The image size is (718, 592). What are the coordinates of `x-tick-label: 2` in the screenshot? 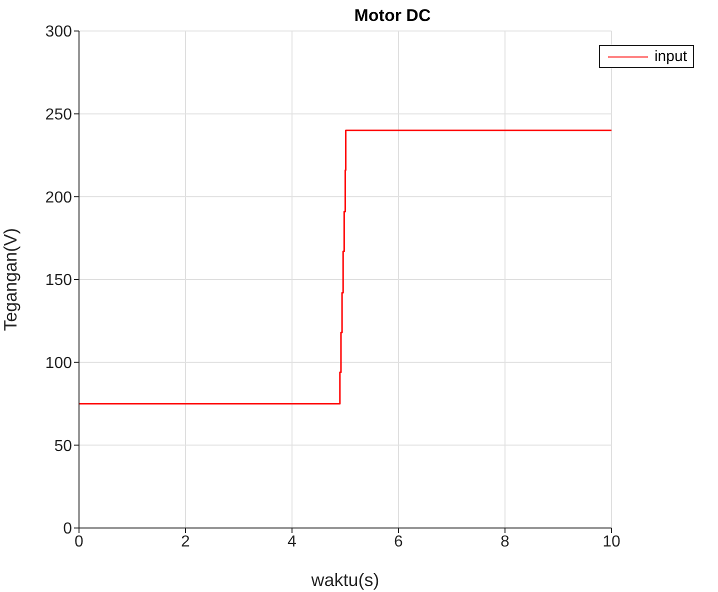 It's located at (185, 541).